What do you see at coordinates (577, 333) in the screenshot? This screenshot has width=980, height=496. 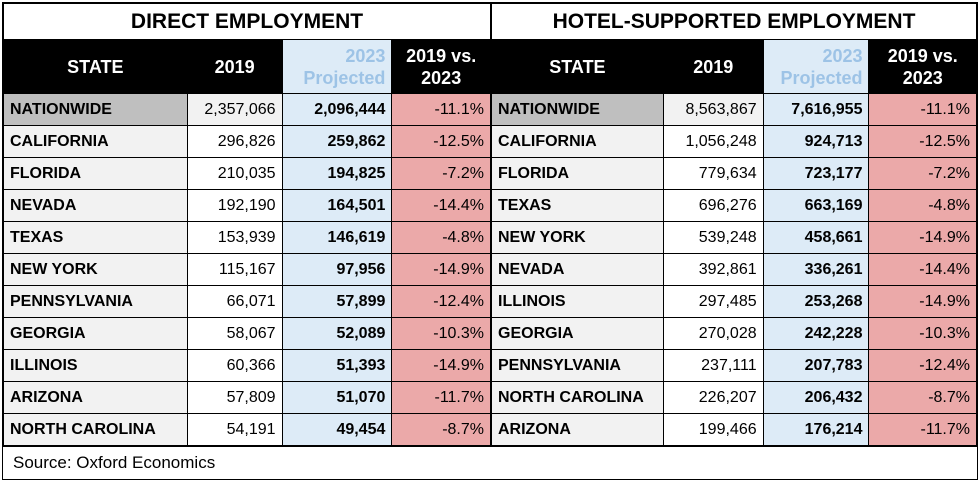 I see `cell-state: GEORGIA` at bounding box center [577, 333].